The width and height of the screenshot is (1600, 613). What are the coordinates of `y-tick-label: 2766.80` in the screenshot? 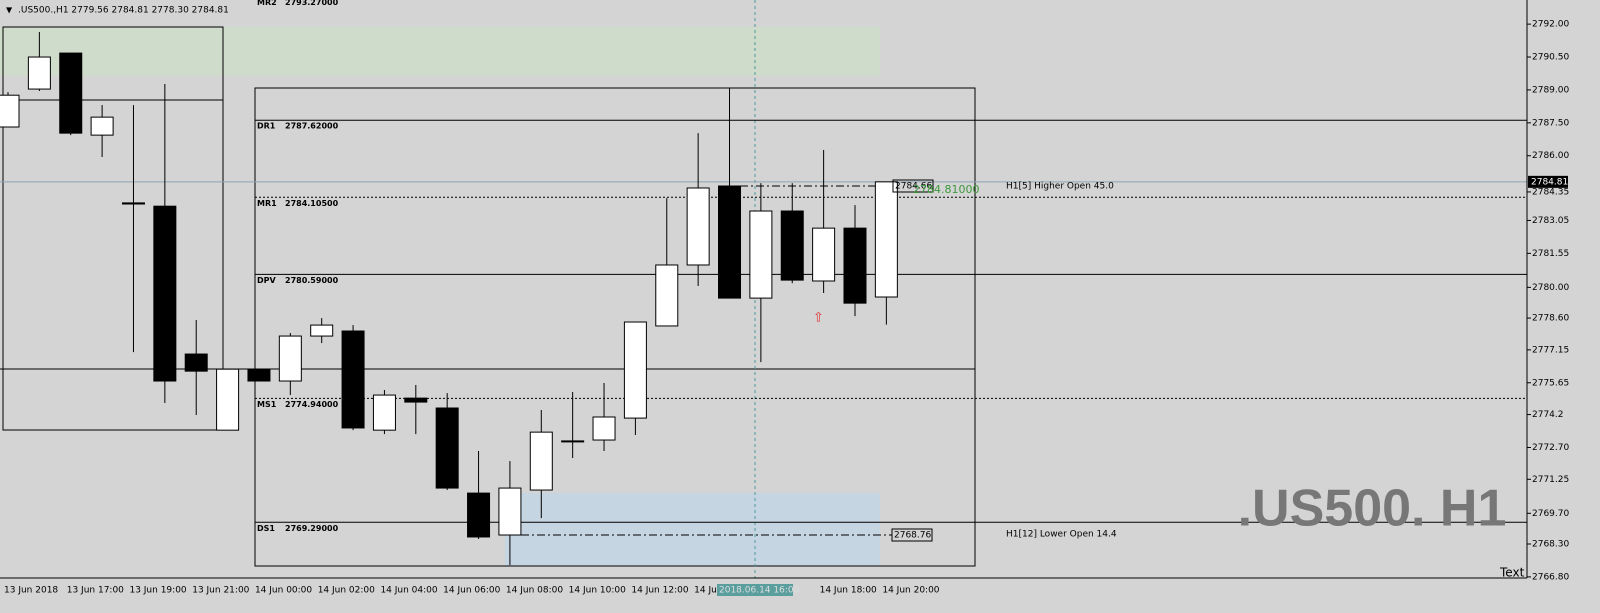 It's located at (1550, 577).